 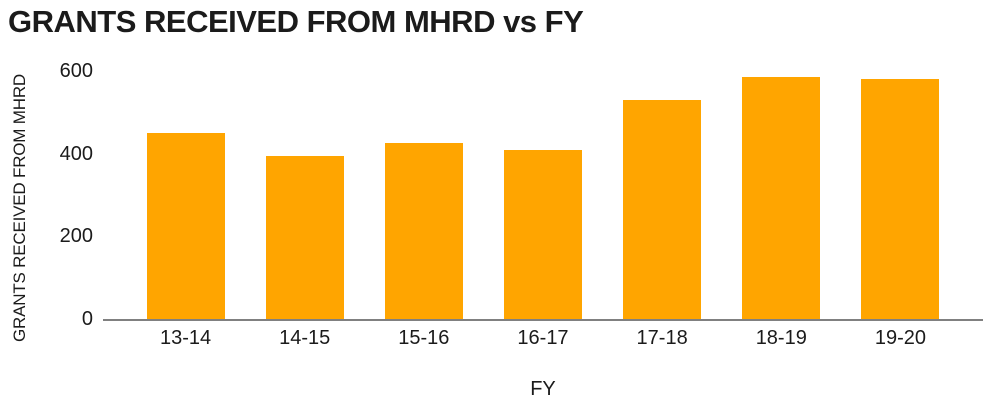 What do you see at coordinates (543, 389) in the screenshot?
I see `x-axis-title: FY` at bounding box center [543, 389].